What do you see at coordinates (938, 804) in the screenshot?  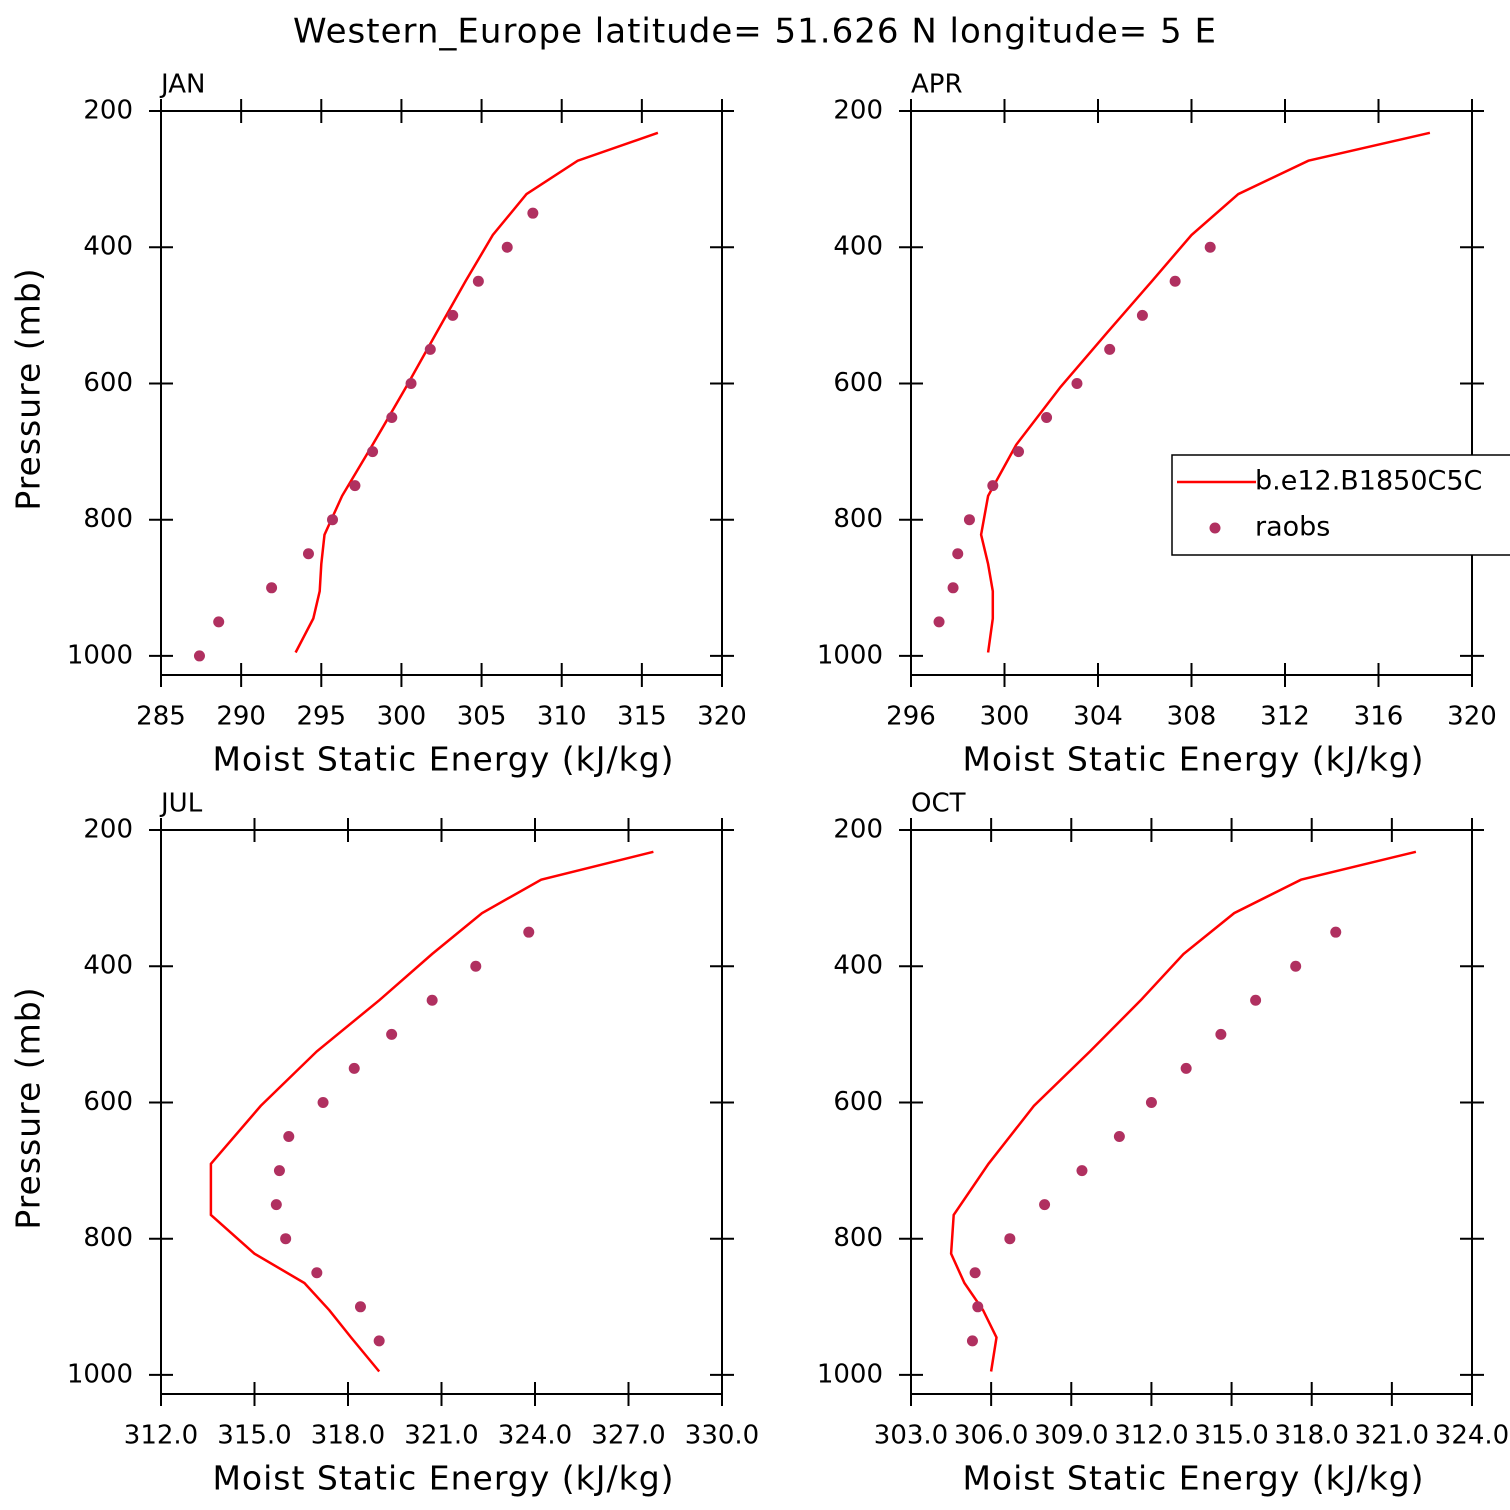 I see `panel-title: OCT` at bounding box center [938, 804].